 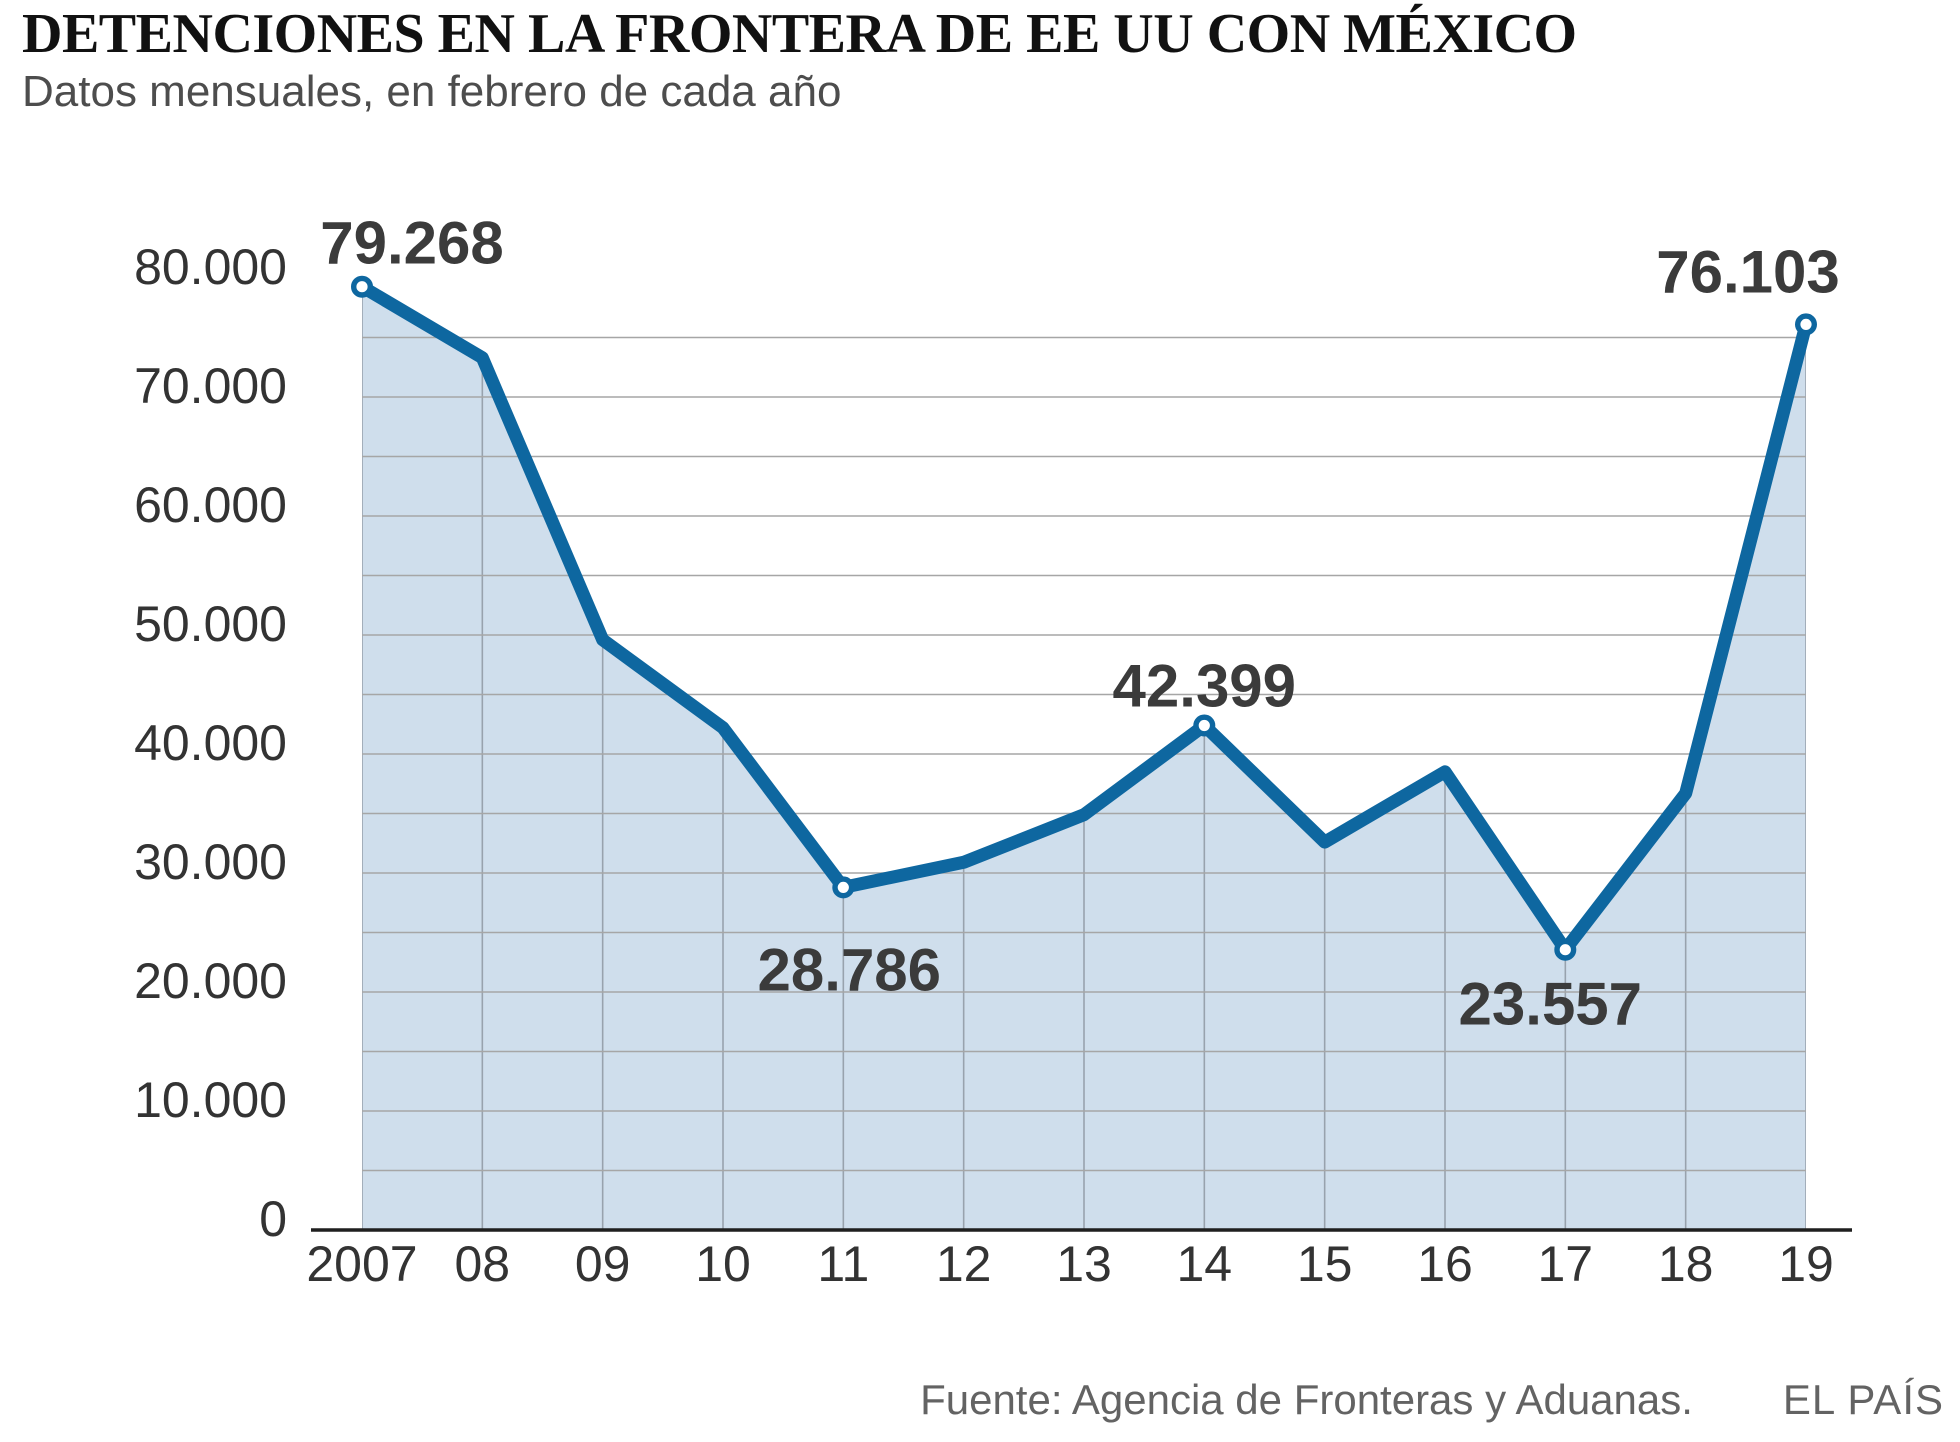 I want to click on y-tick-label-50.000: 50.000, so click(x=210, y=624).